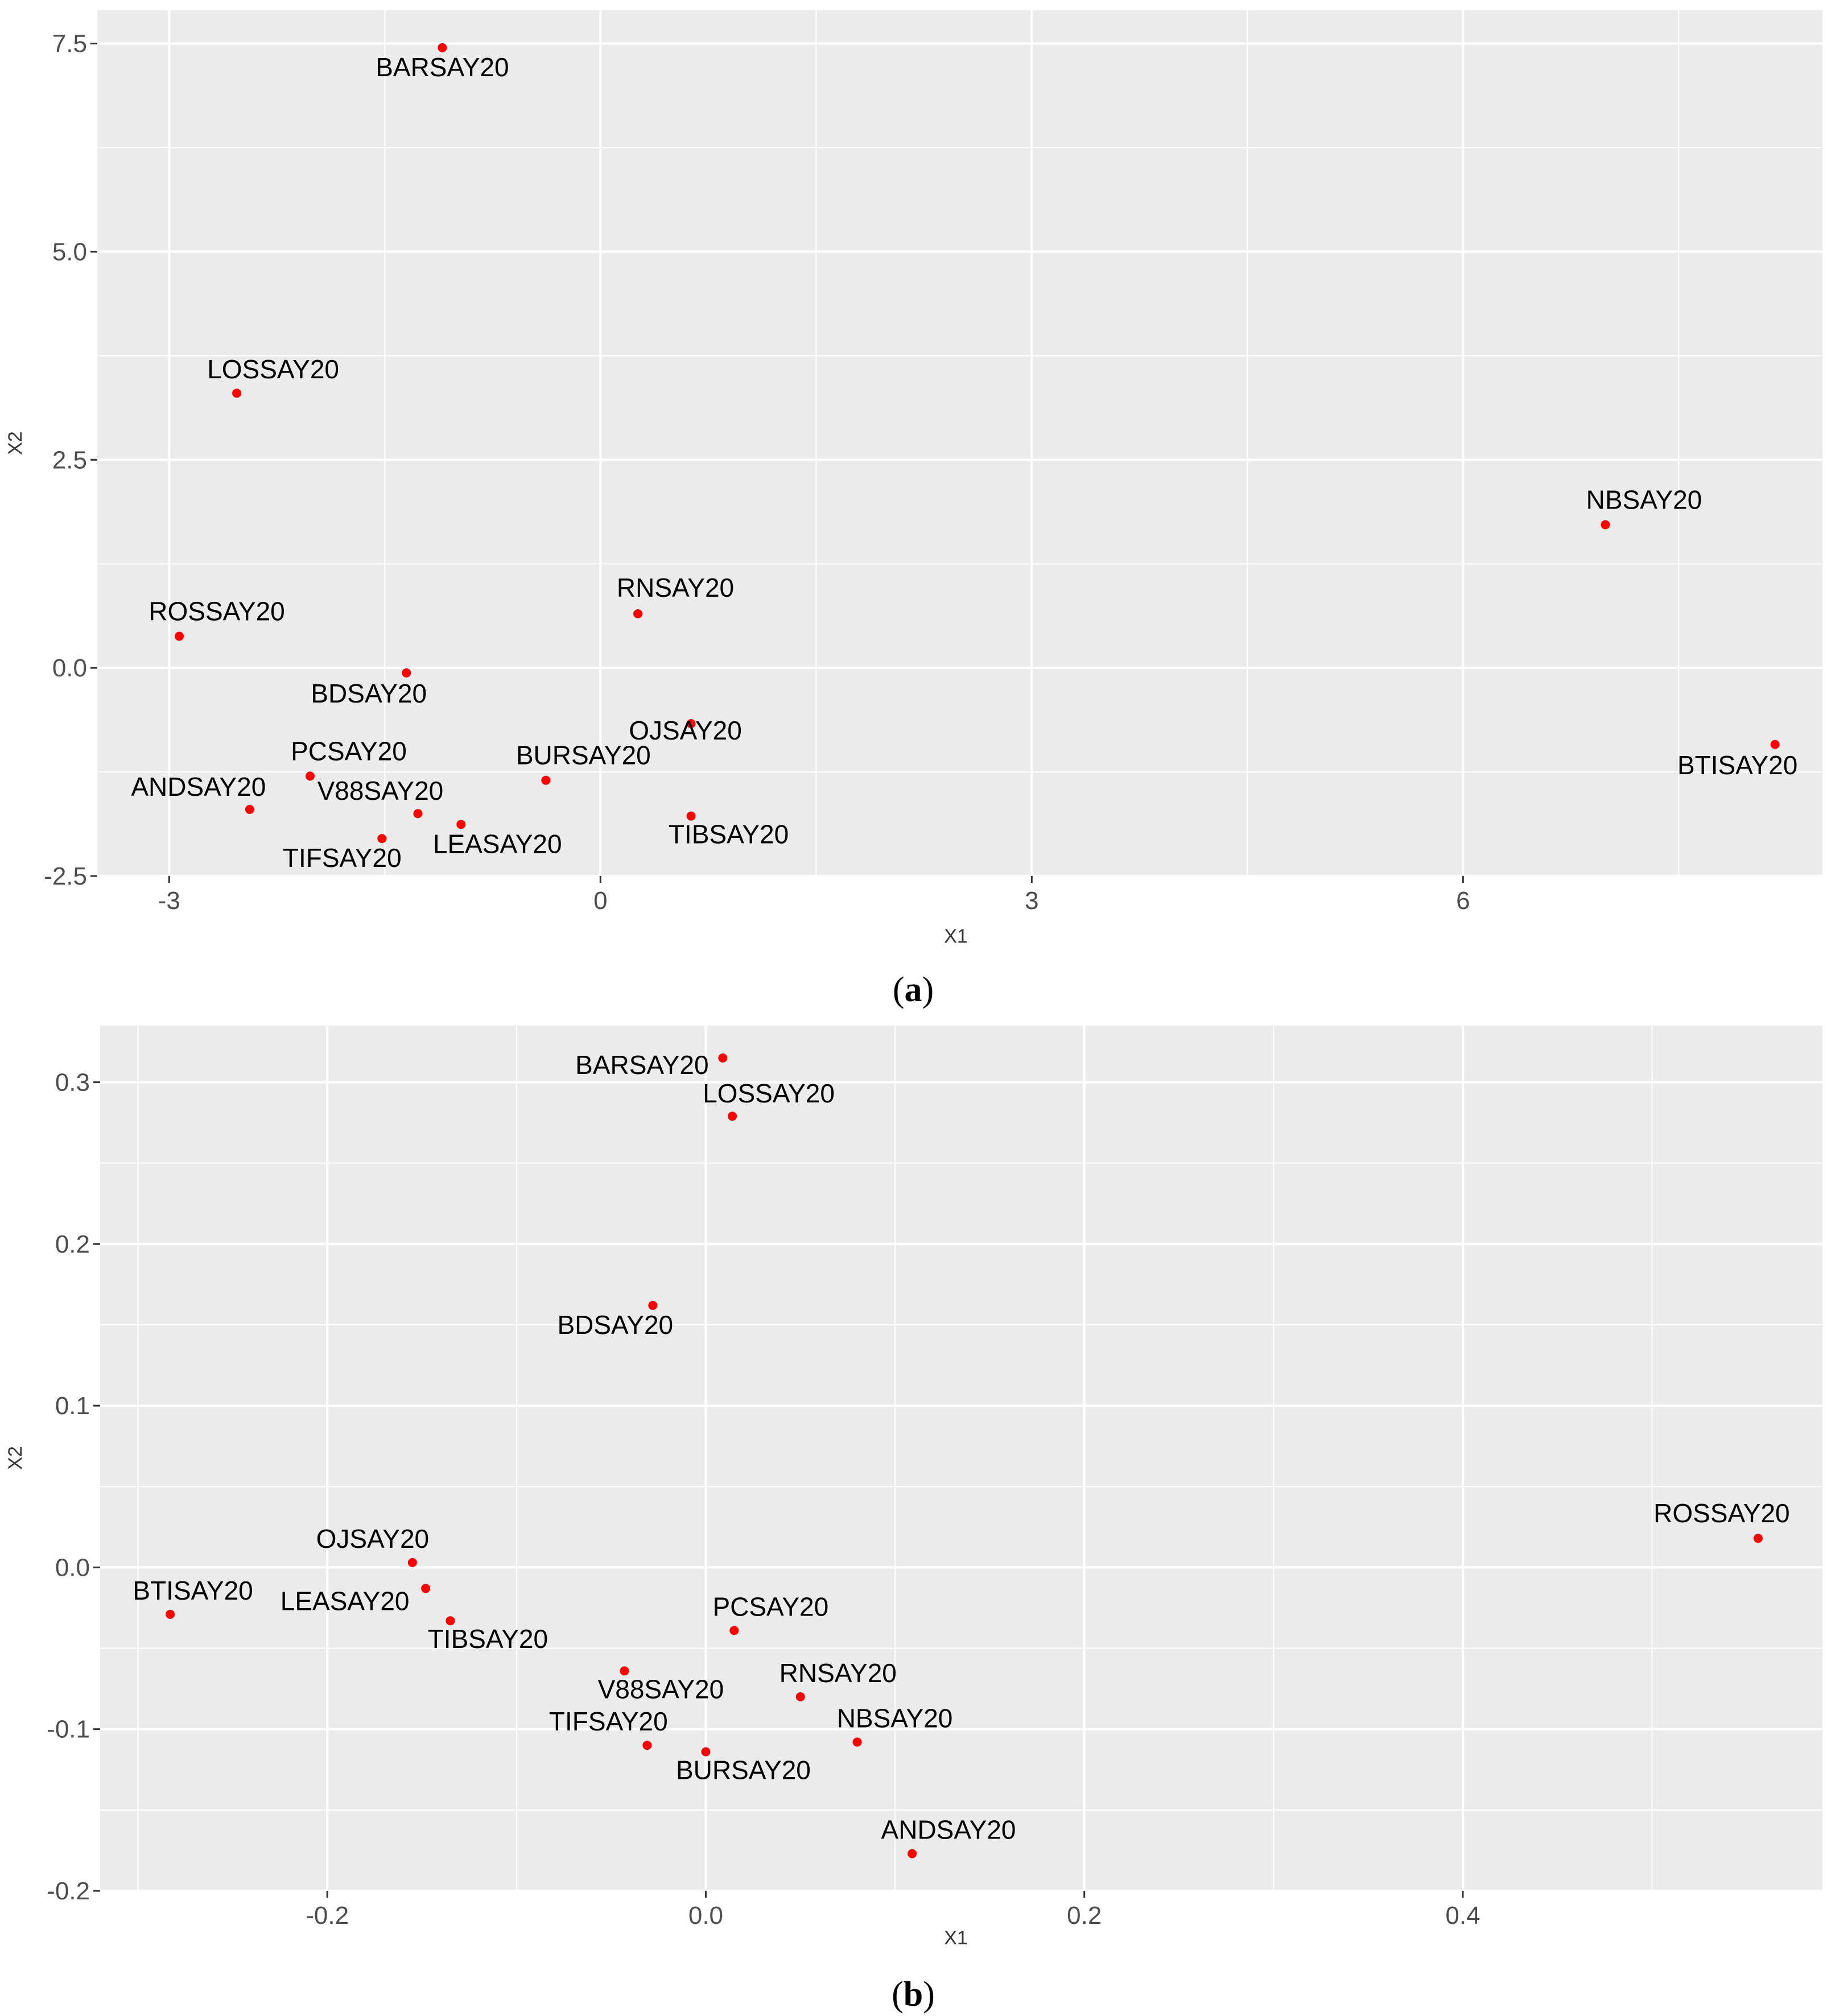 The height and width of the screenshot is (2016, 1827). I want to click on panel-letter-a: a, so click(913, 989).